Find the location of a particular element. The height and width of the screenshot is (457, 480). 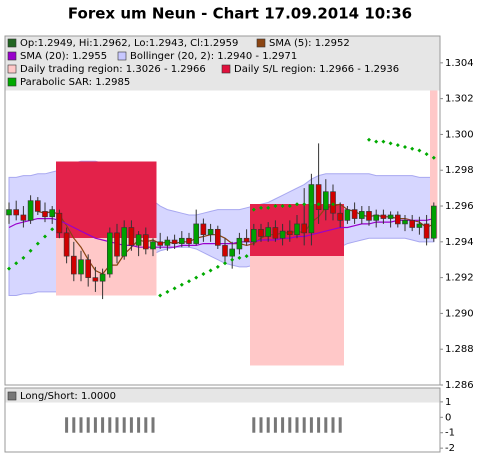

y-tick-label: 1.300 is located at coordinates (459, 134).